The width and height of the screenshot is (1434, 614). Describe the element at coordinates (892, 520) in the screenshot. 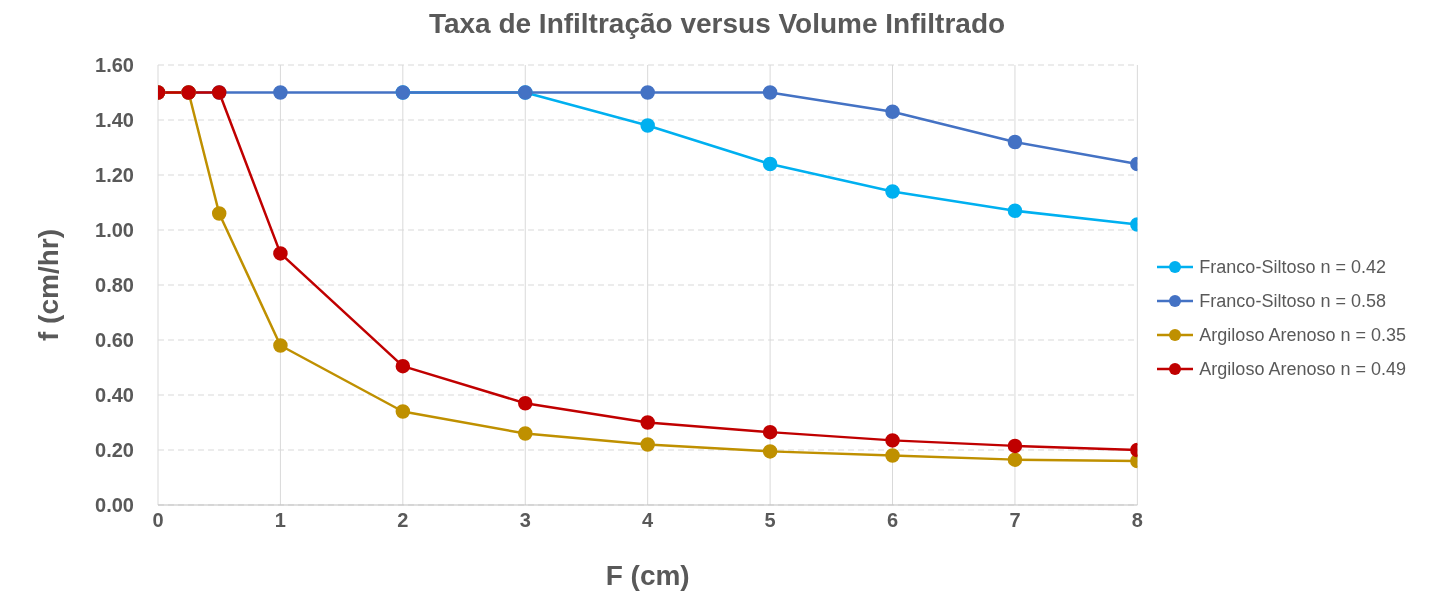

I see `x-tick-label: 6` at that location.